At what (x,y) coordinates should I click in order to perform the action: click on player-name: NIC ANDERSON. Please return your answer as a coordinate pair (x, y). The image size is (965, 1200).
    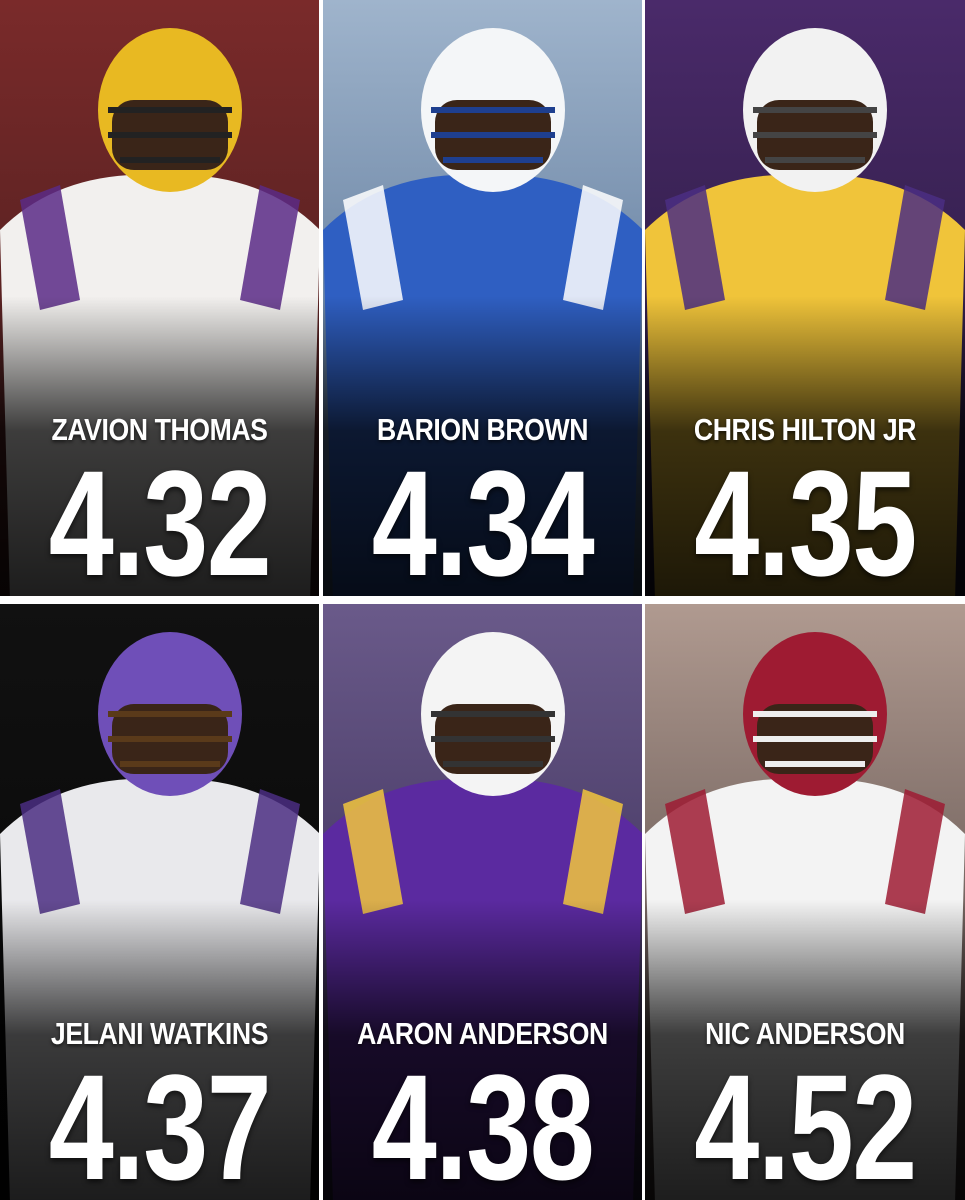
    Looking at the image, I should click on (805, 1033).